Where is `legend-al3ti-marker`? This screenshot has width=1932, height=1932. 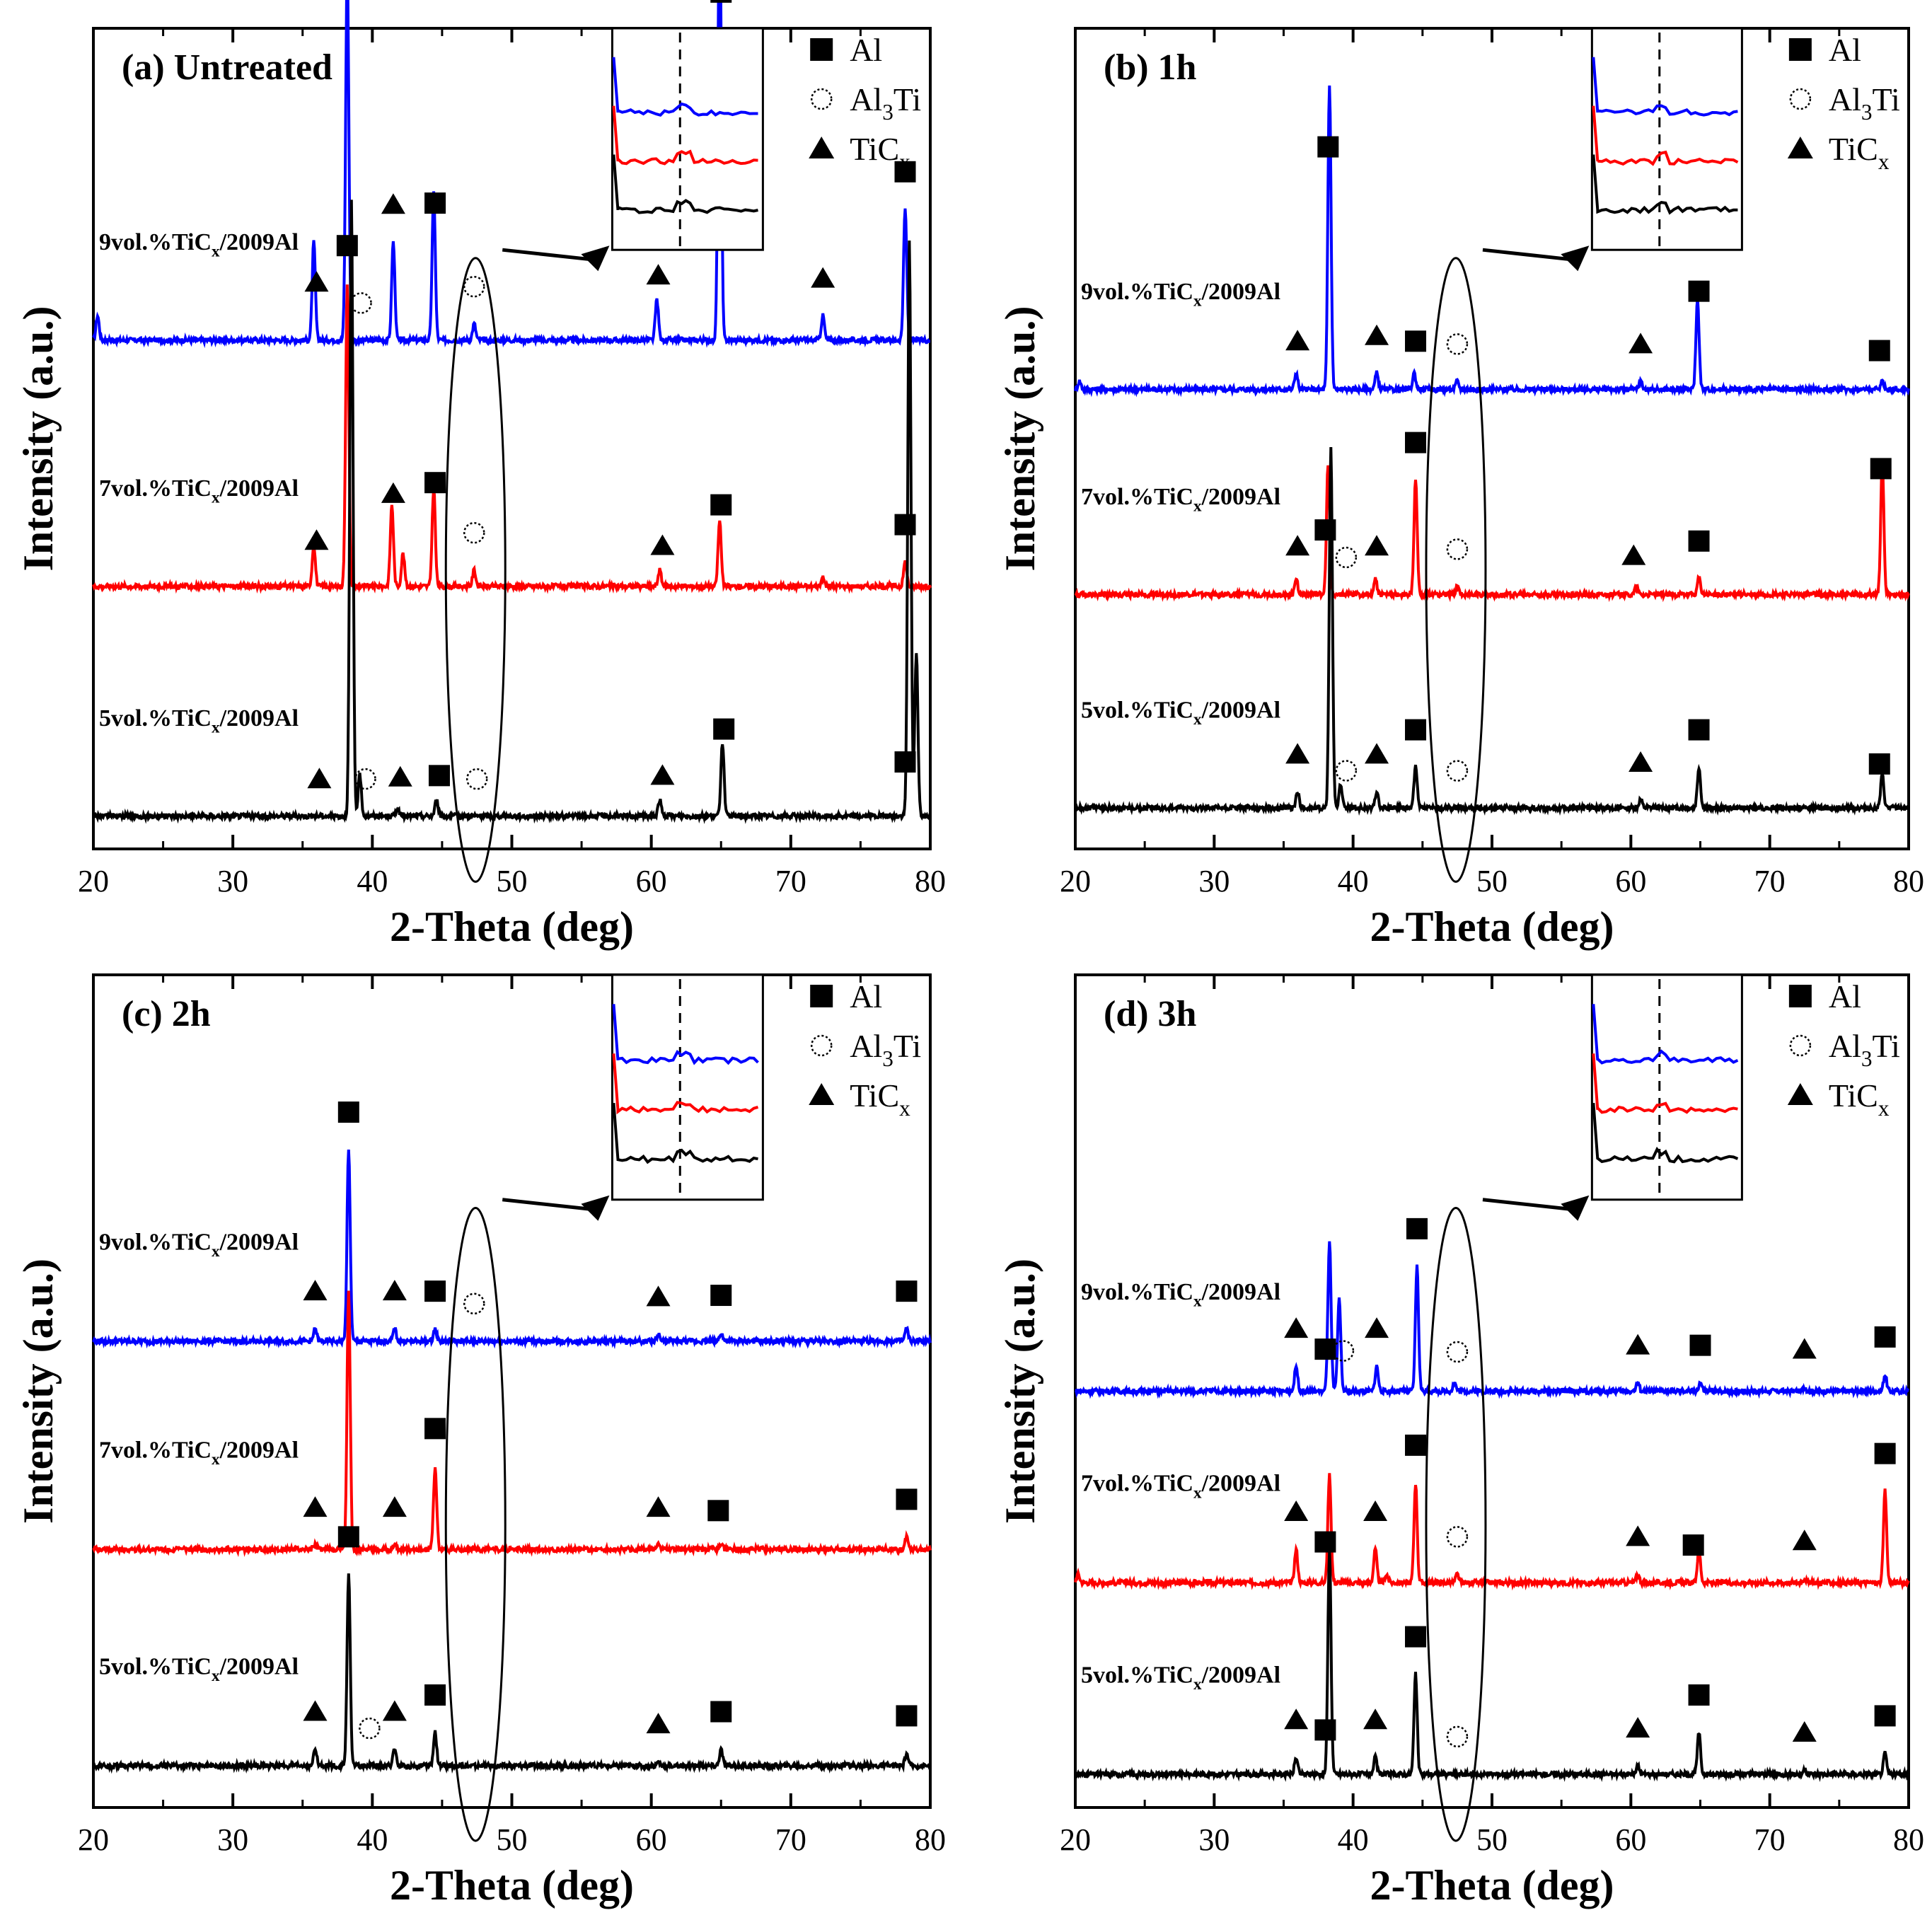
legend-al3ti-marker is located at coordinates (821, 1045).